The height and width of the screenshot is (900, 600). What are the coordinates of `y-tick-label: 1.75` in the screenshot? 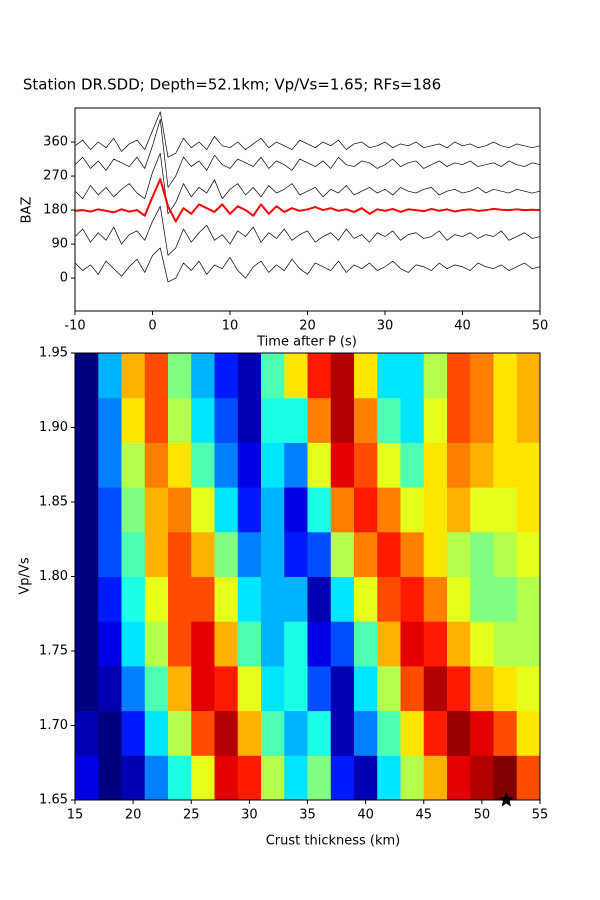 It's located at (53, 651).